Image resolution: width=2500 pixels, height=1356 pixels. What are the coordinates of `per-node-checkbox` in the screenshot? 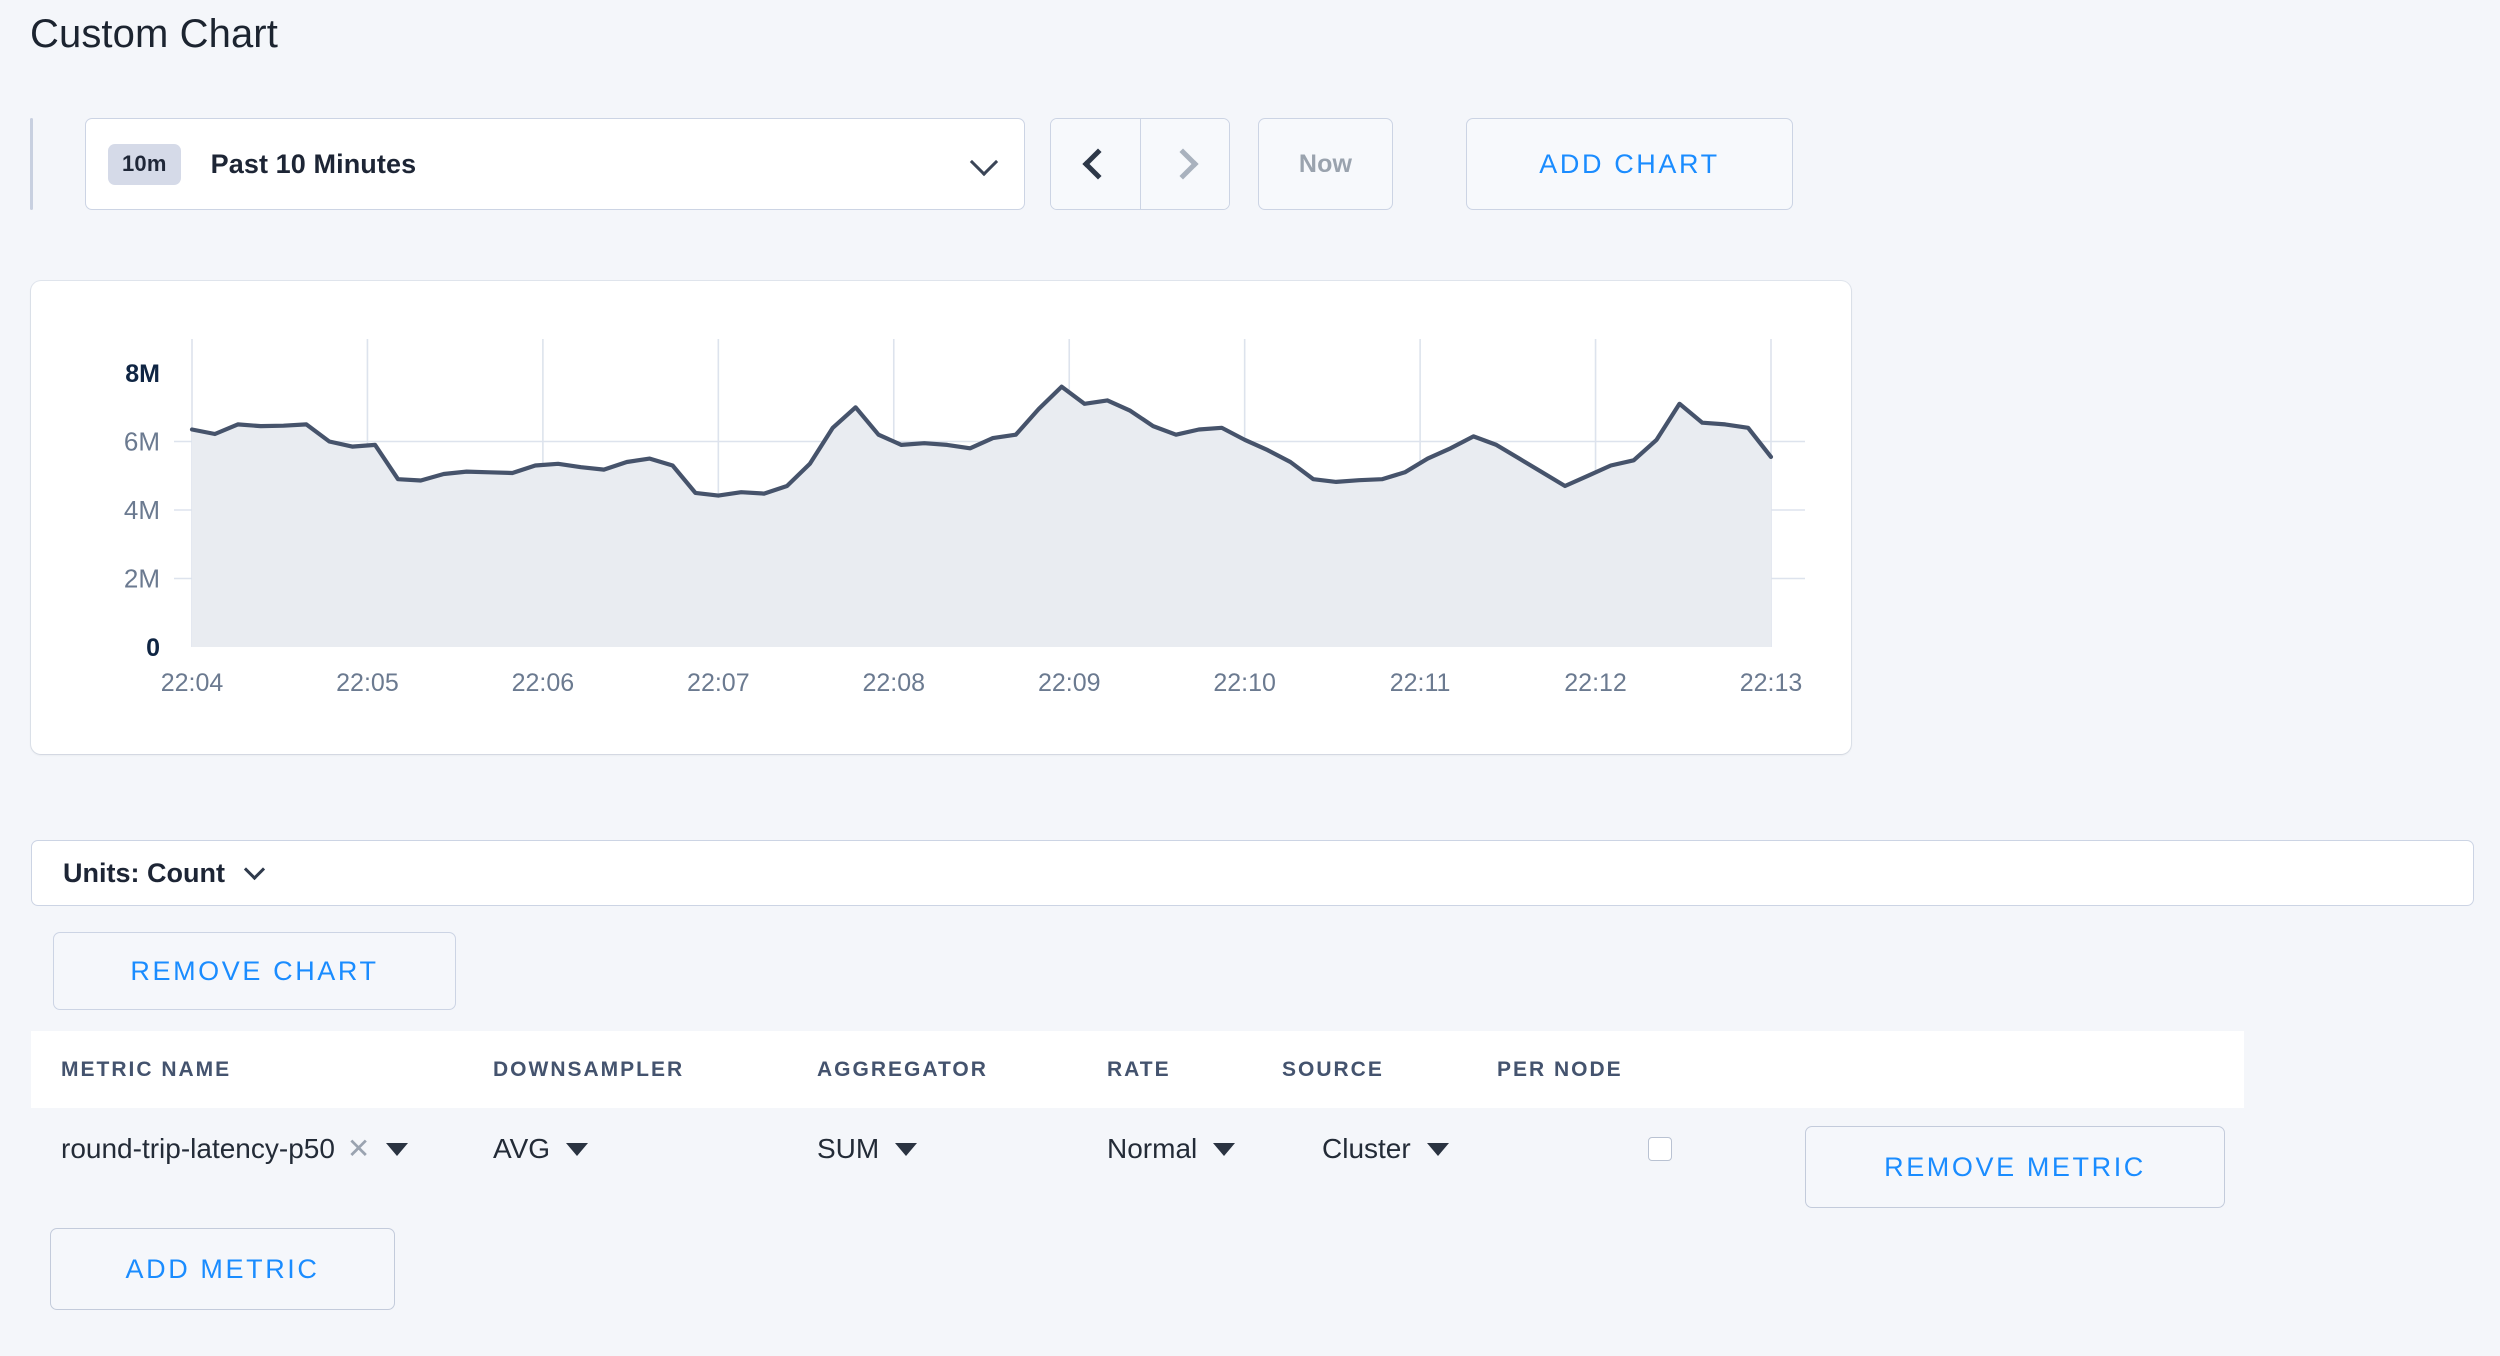 It's located at (1660, 1149).